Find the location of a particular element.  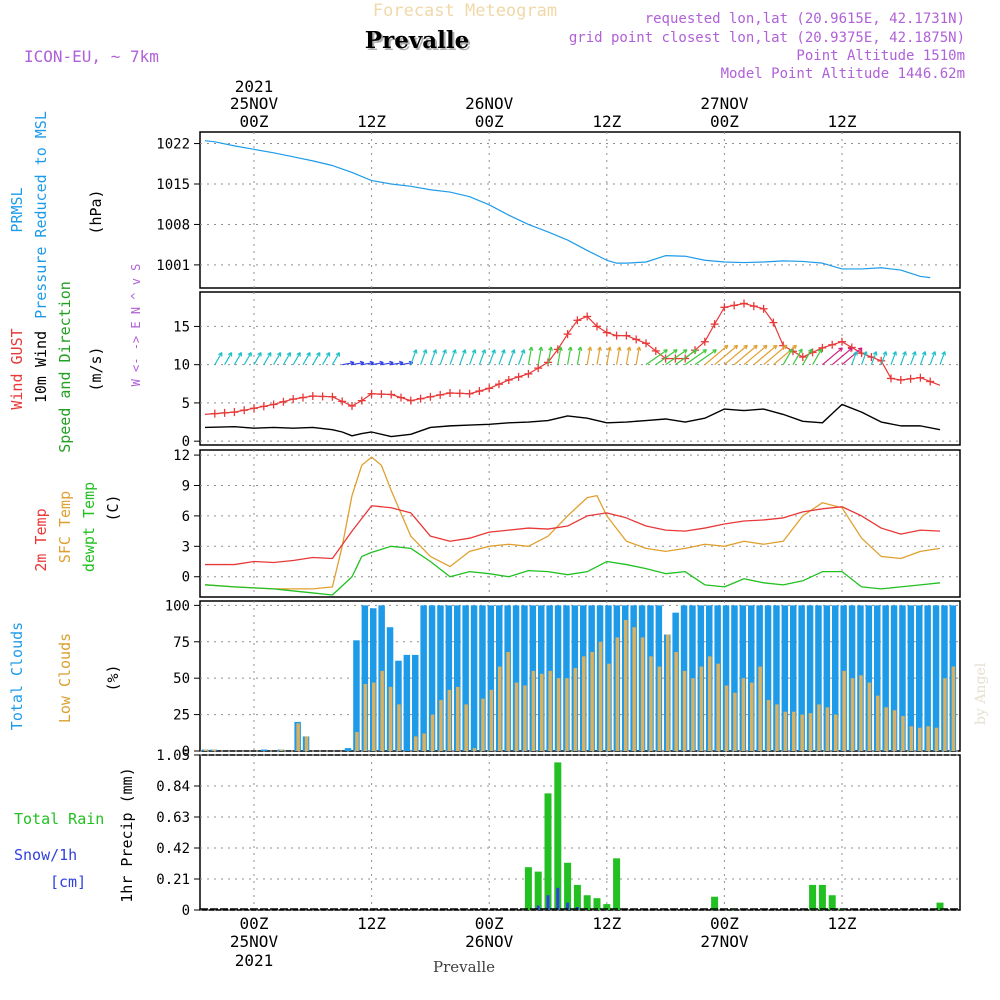

prmsl-line is located at coordinates (567, 209).